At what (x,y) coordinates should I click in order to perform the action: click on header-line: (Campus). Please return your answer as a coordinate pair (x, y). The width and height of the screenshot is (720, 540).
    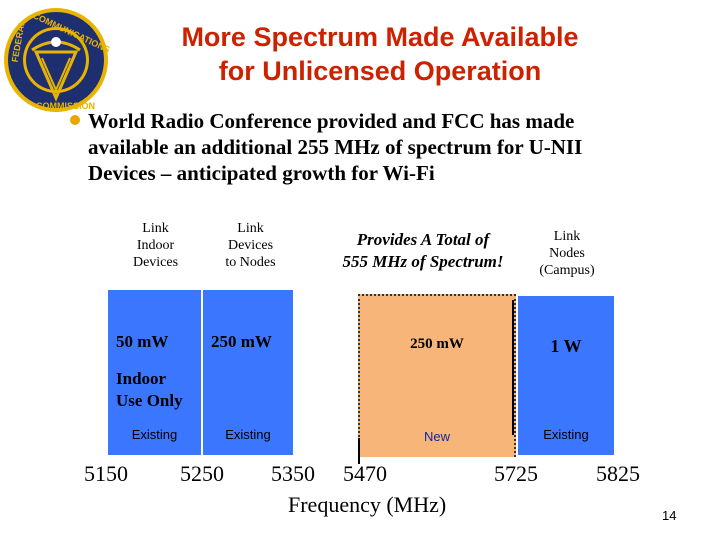
    Looking at the image, I should click on (567, 270).